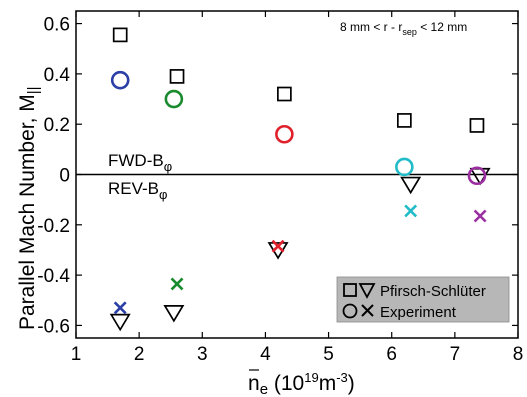 This screenshot has width=527, height=397. I want to click on x-tick-label: 2, so click(139, 354).